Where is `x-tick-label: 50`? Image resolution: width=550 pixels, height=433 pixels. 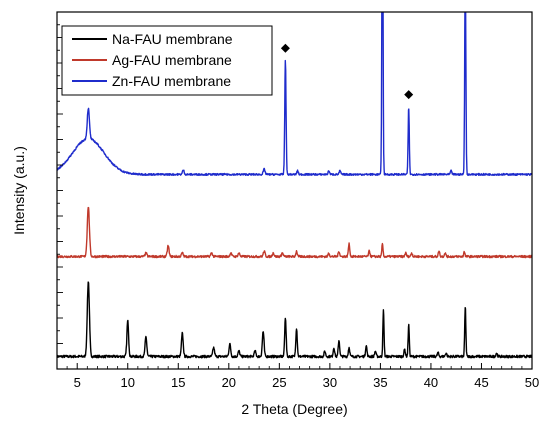
x-tick-label: 50 is located at coordinates (532, 382).